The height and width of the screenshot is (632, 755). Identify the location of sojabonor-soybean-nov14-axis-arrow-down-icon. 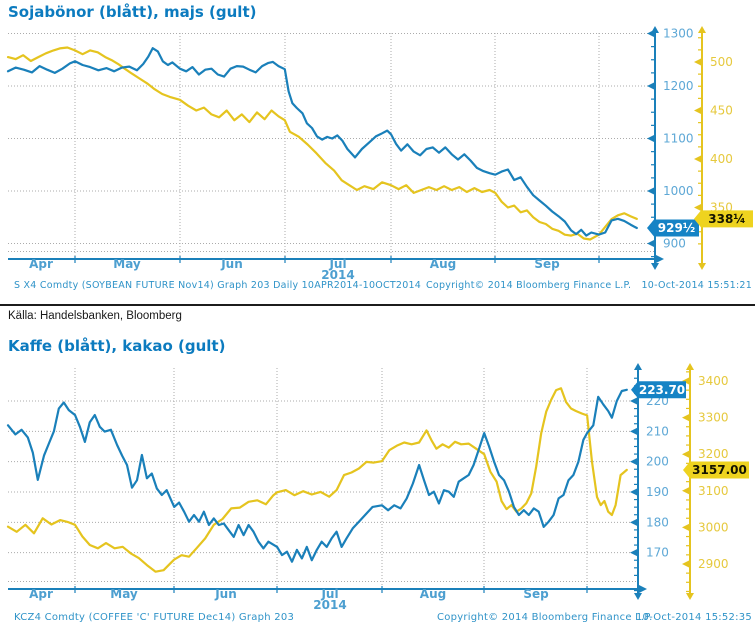
(655, 266).